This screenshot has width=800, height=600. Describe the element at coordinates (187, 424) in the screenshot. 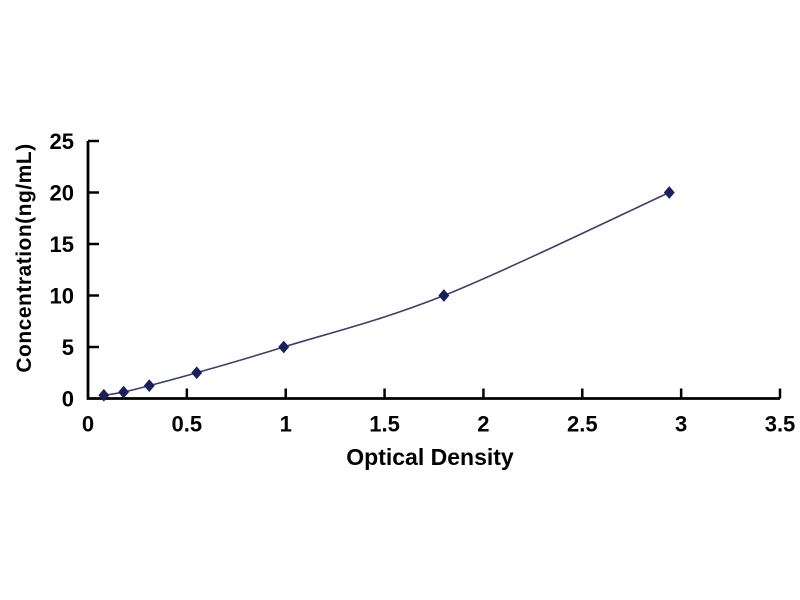

I see `x-tick-label: 0.5` at that location.